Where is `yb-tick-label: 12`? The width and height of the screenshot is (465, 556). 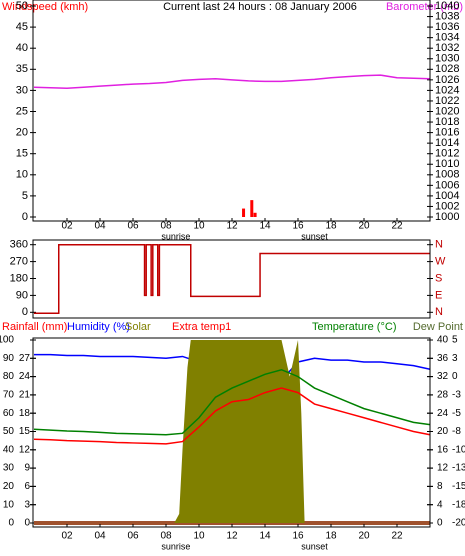
yb-tick-label: 12 is located at coordinates (25, 449).